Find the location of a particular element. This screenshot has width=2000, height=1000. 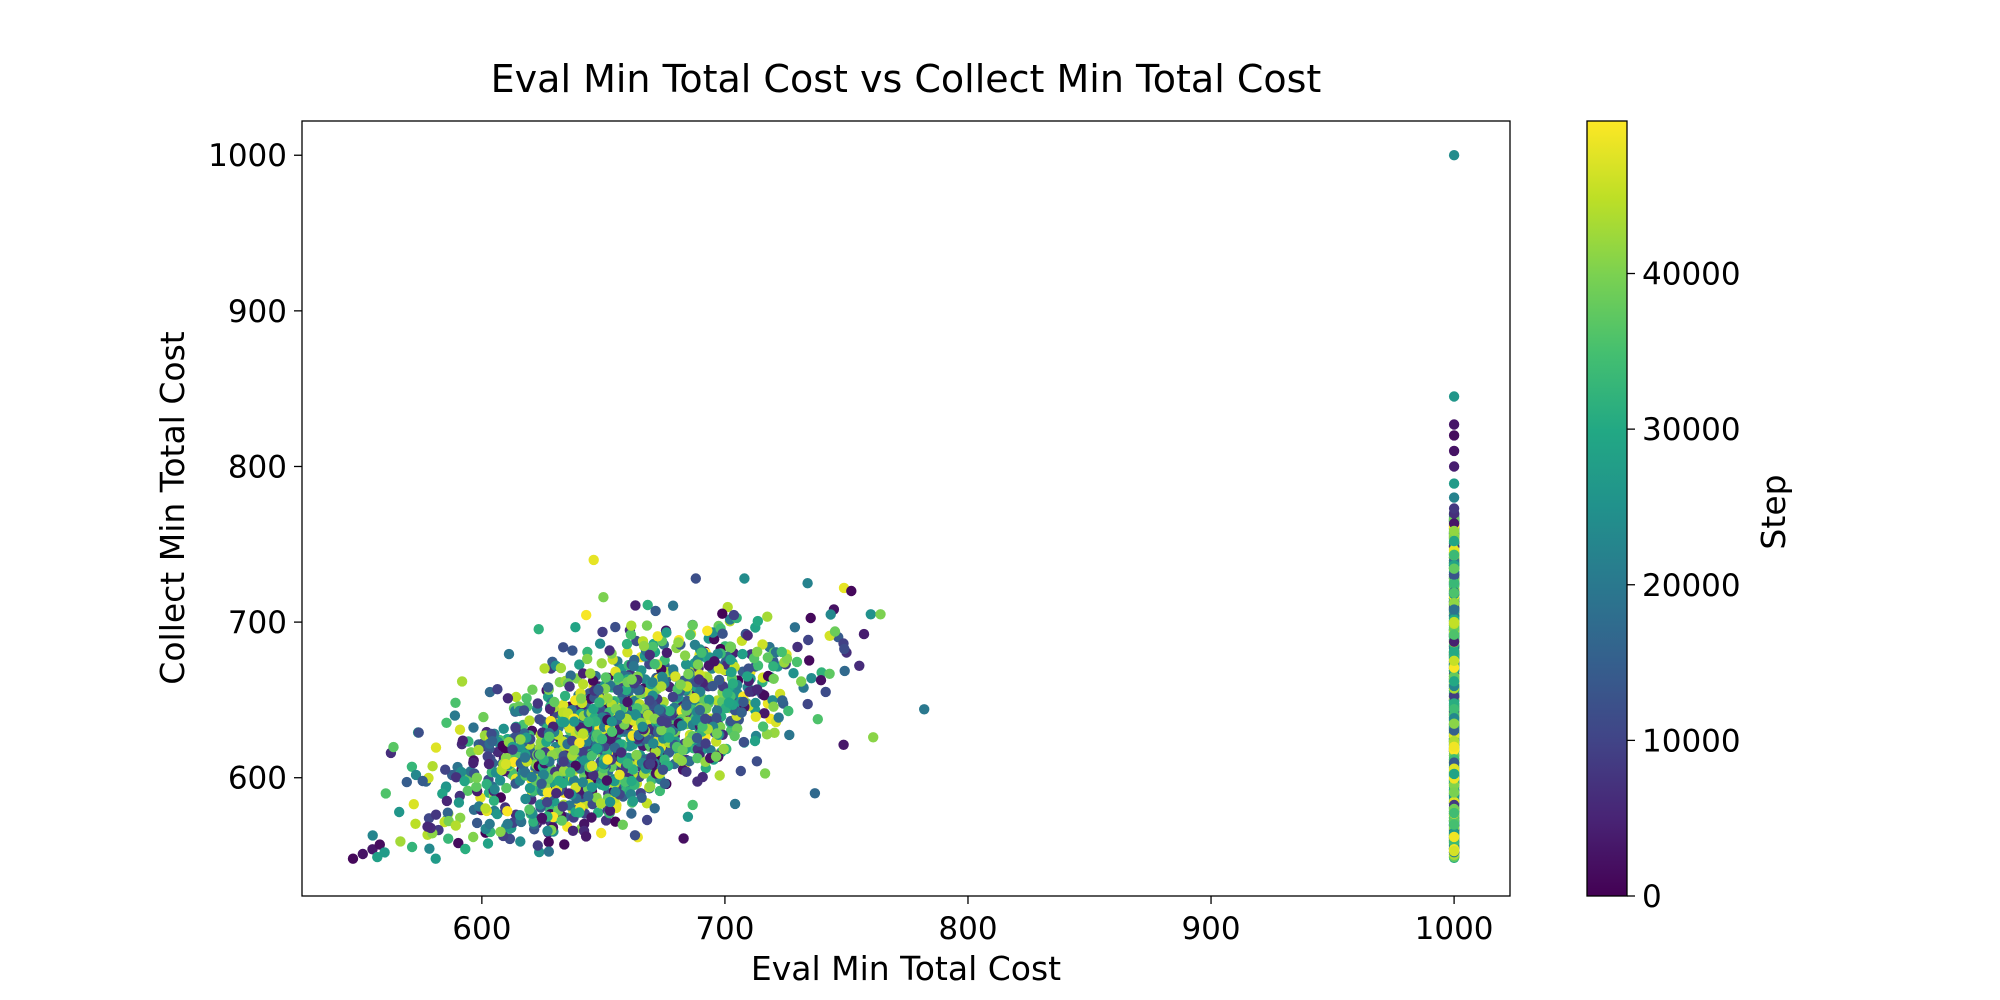

x-tick-label: 900 is located at coordinates (1210, 929).